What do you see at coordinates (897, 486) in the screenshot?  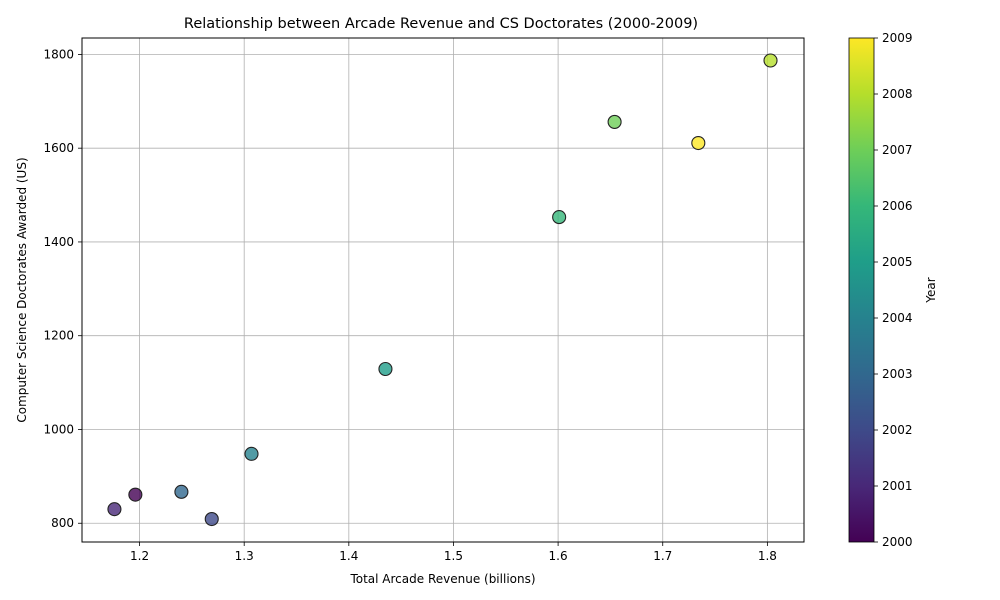 I see `colorbar-tick-label: 2001` at bounding box center [897, 486].